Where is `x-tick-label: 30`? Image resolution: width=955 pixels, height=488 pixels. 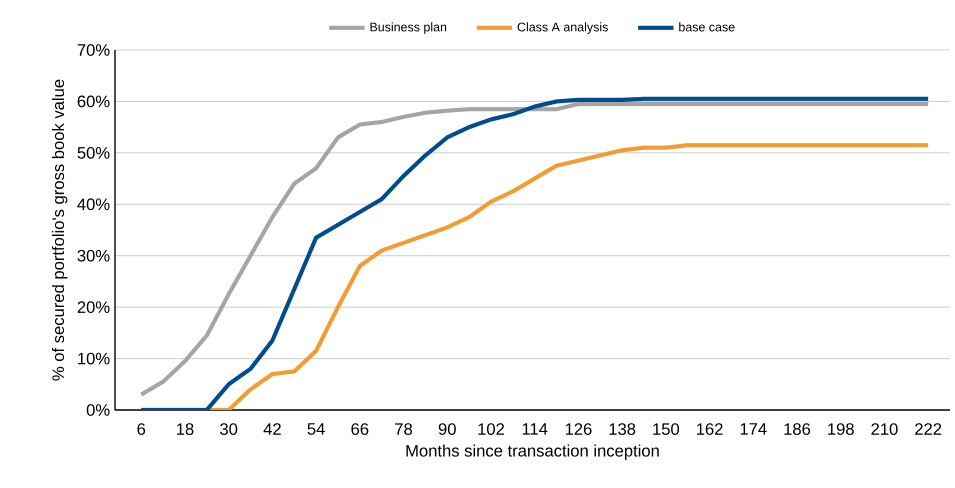 x-tick-label: 30 is located at coordinates (229, 429).